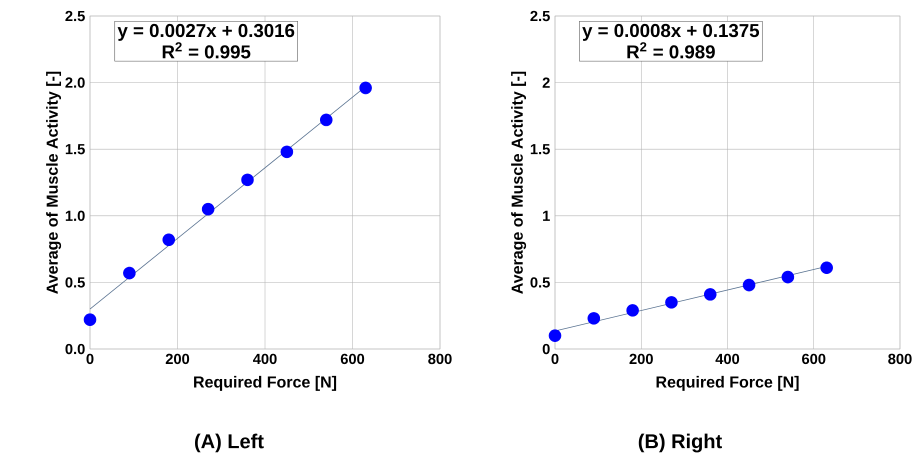 The height and width of the screenshot is (469, 917). What do you see at coordinates (75, 82) in the screenshot?
I see `y-tick-label: 2.0` at bounding box center [75, 82].